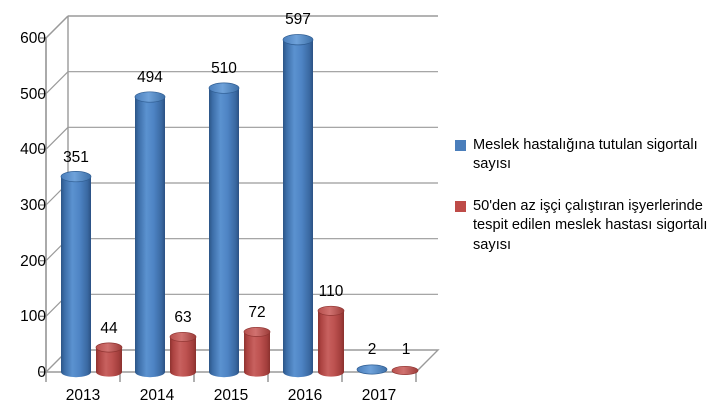  Describe the element at coordinates (33, 94) in the screenshot. I see `y-tick-label: 500` at that location.